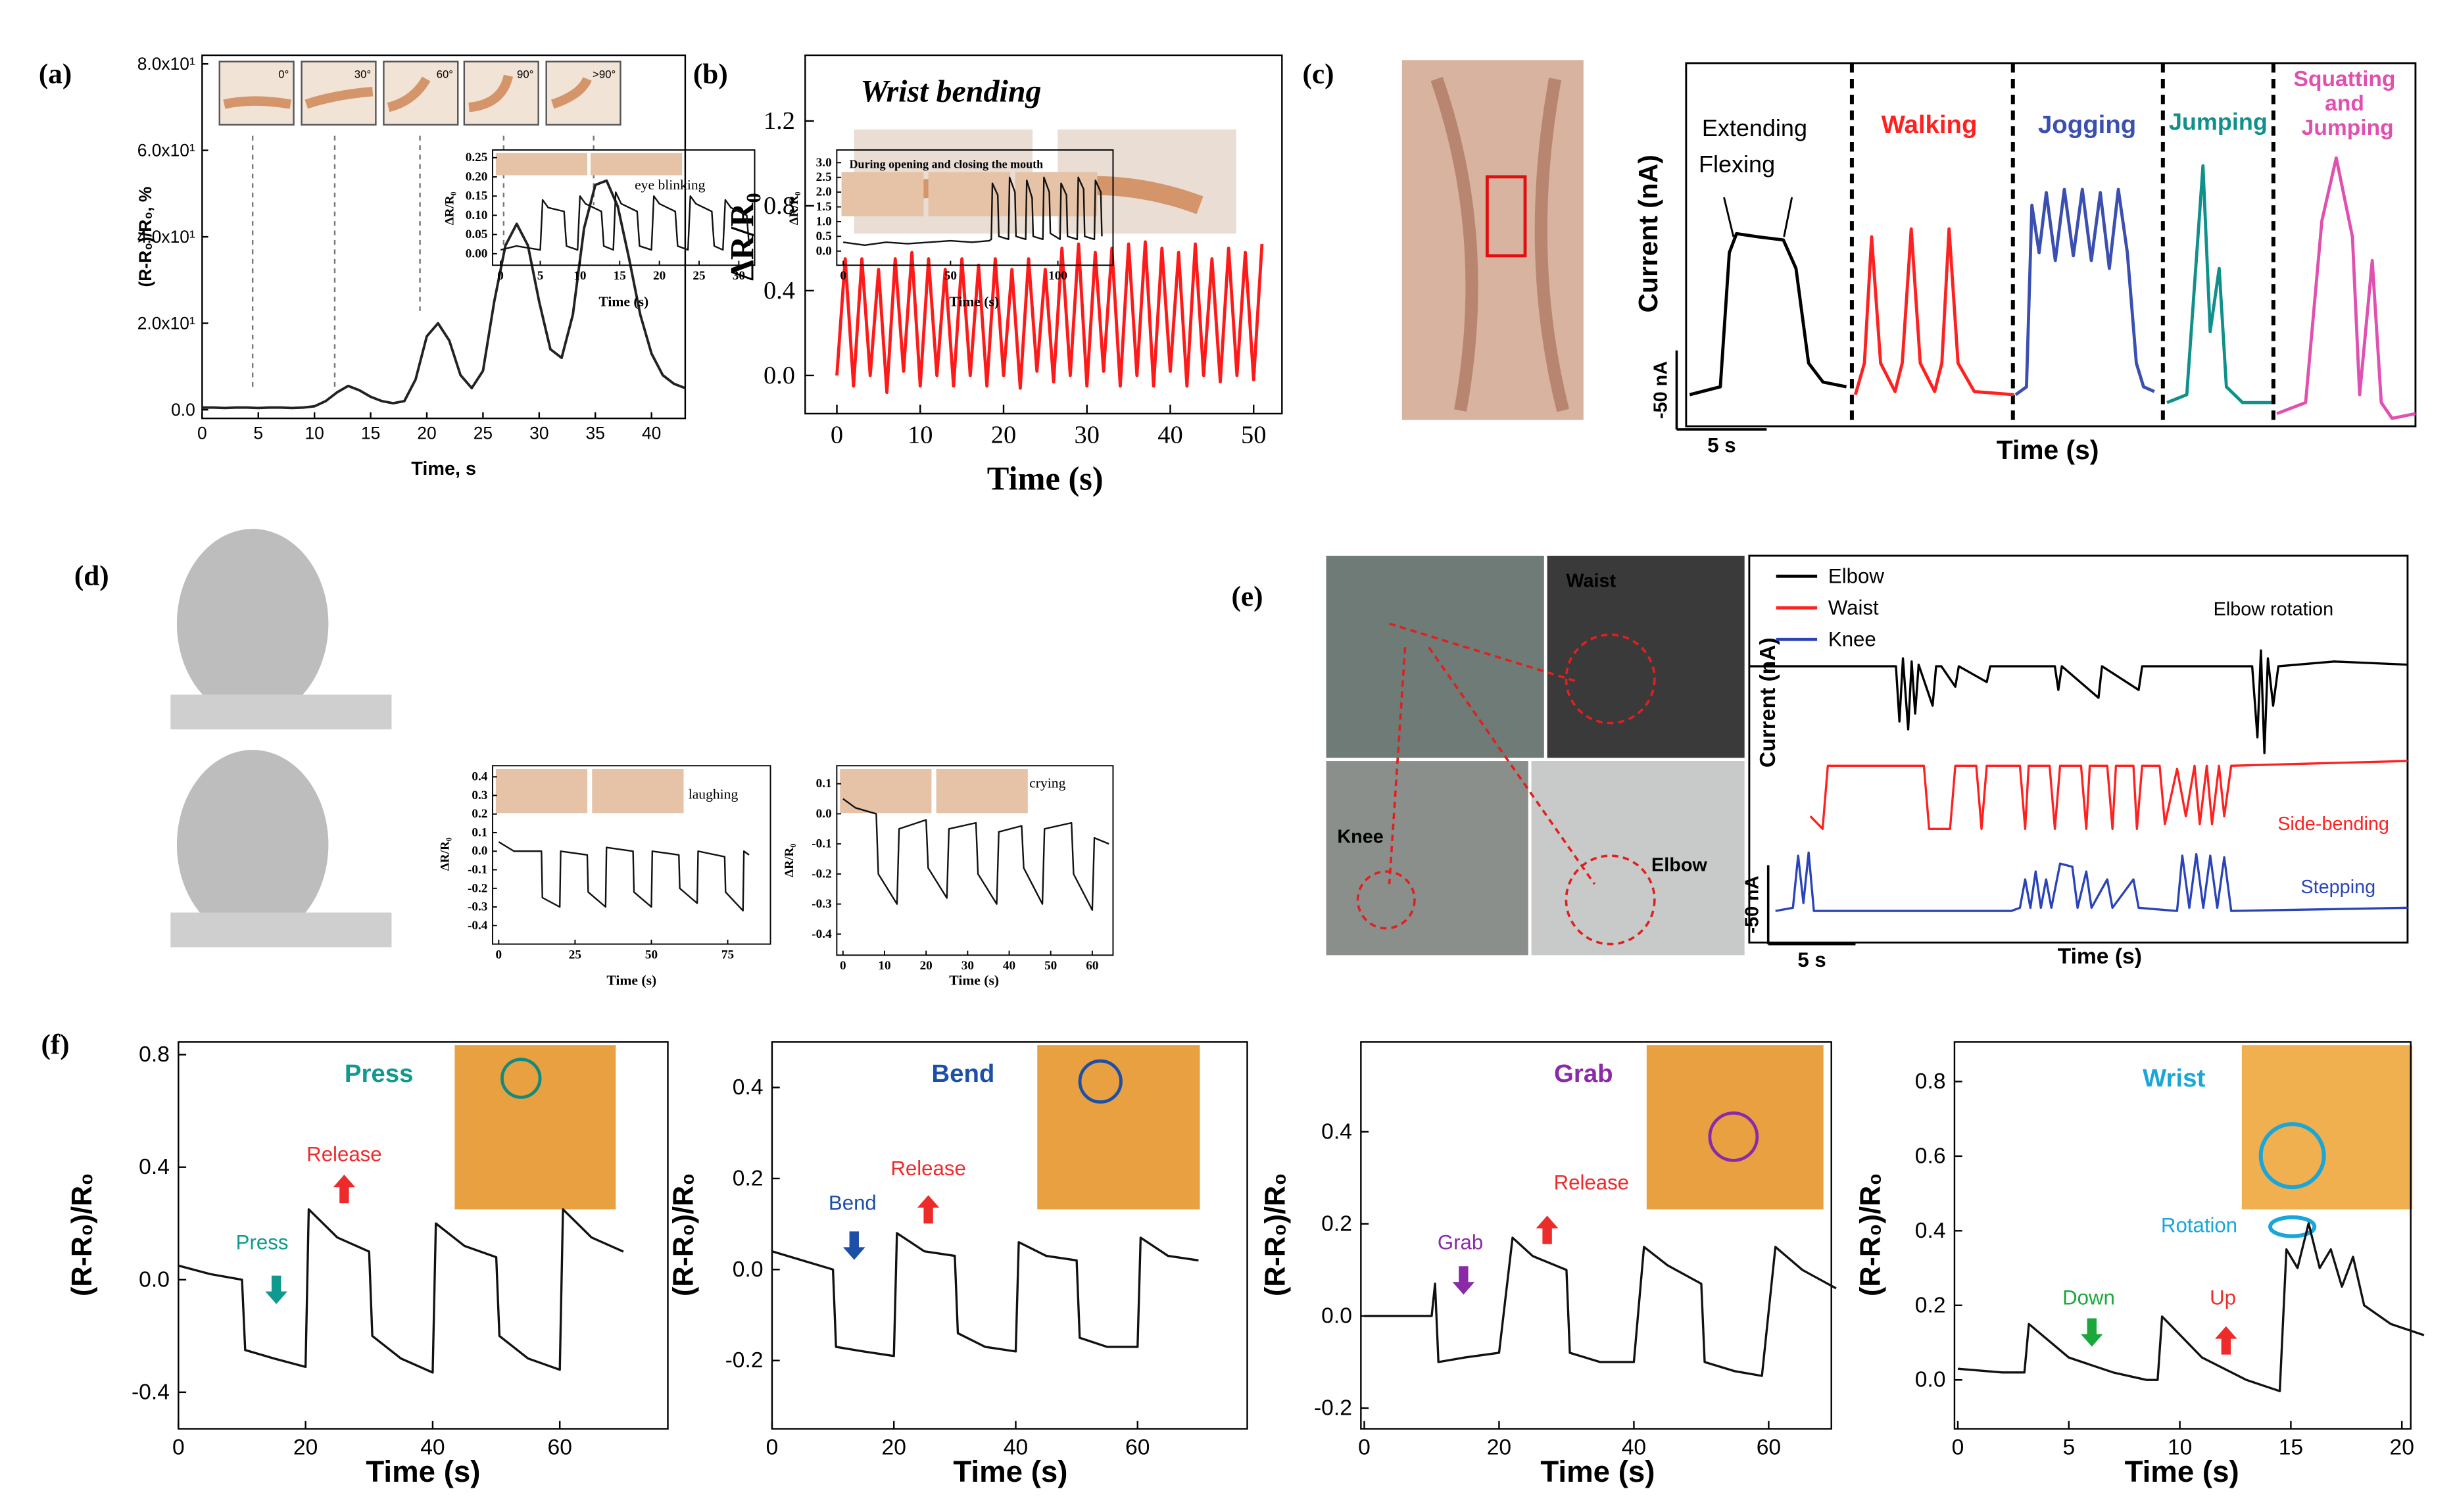 The height and width of the screenshot is (1512, 2455). What do you see at coordinates (477, 870) in the screenshot?
I see `y-tick-label: -0.1` at bounding box center [477, 870].